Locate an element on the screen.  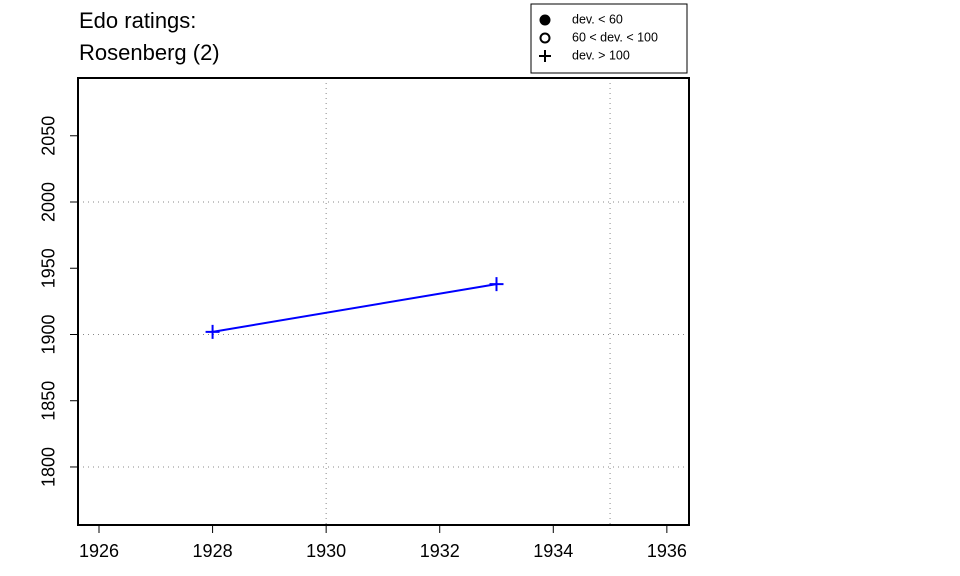
legend-label: dev. < 60 is located at coordinates (597, 19).